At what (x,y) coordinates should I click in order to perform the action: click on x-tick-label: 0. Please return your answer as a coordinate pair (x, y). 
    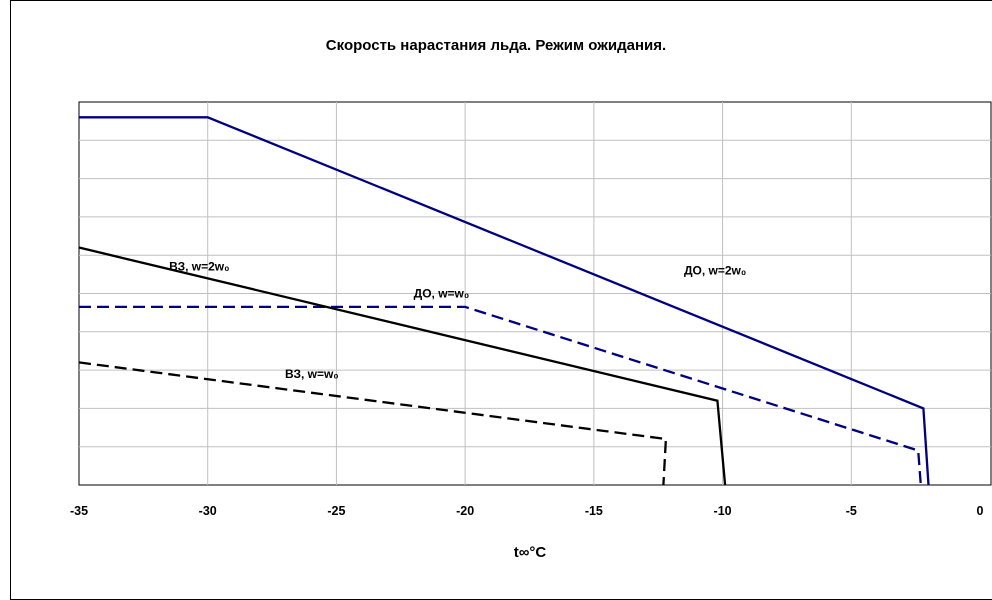
    Looking at the image, I should click on (980, 511).